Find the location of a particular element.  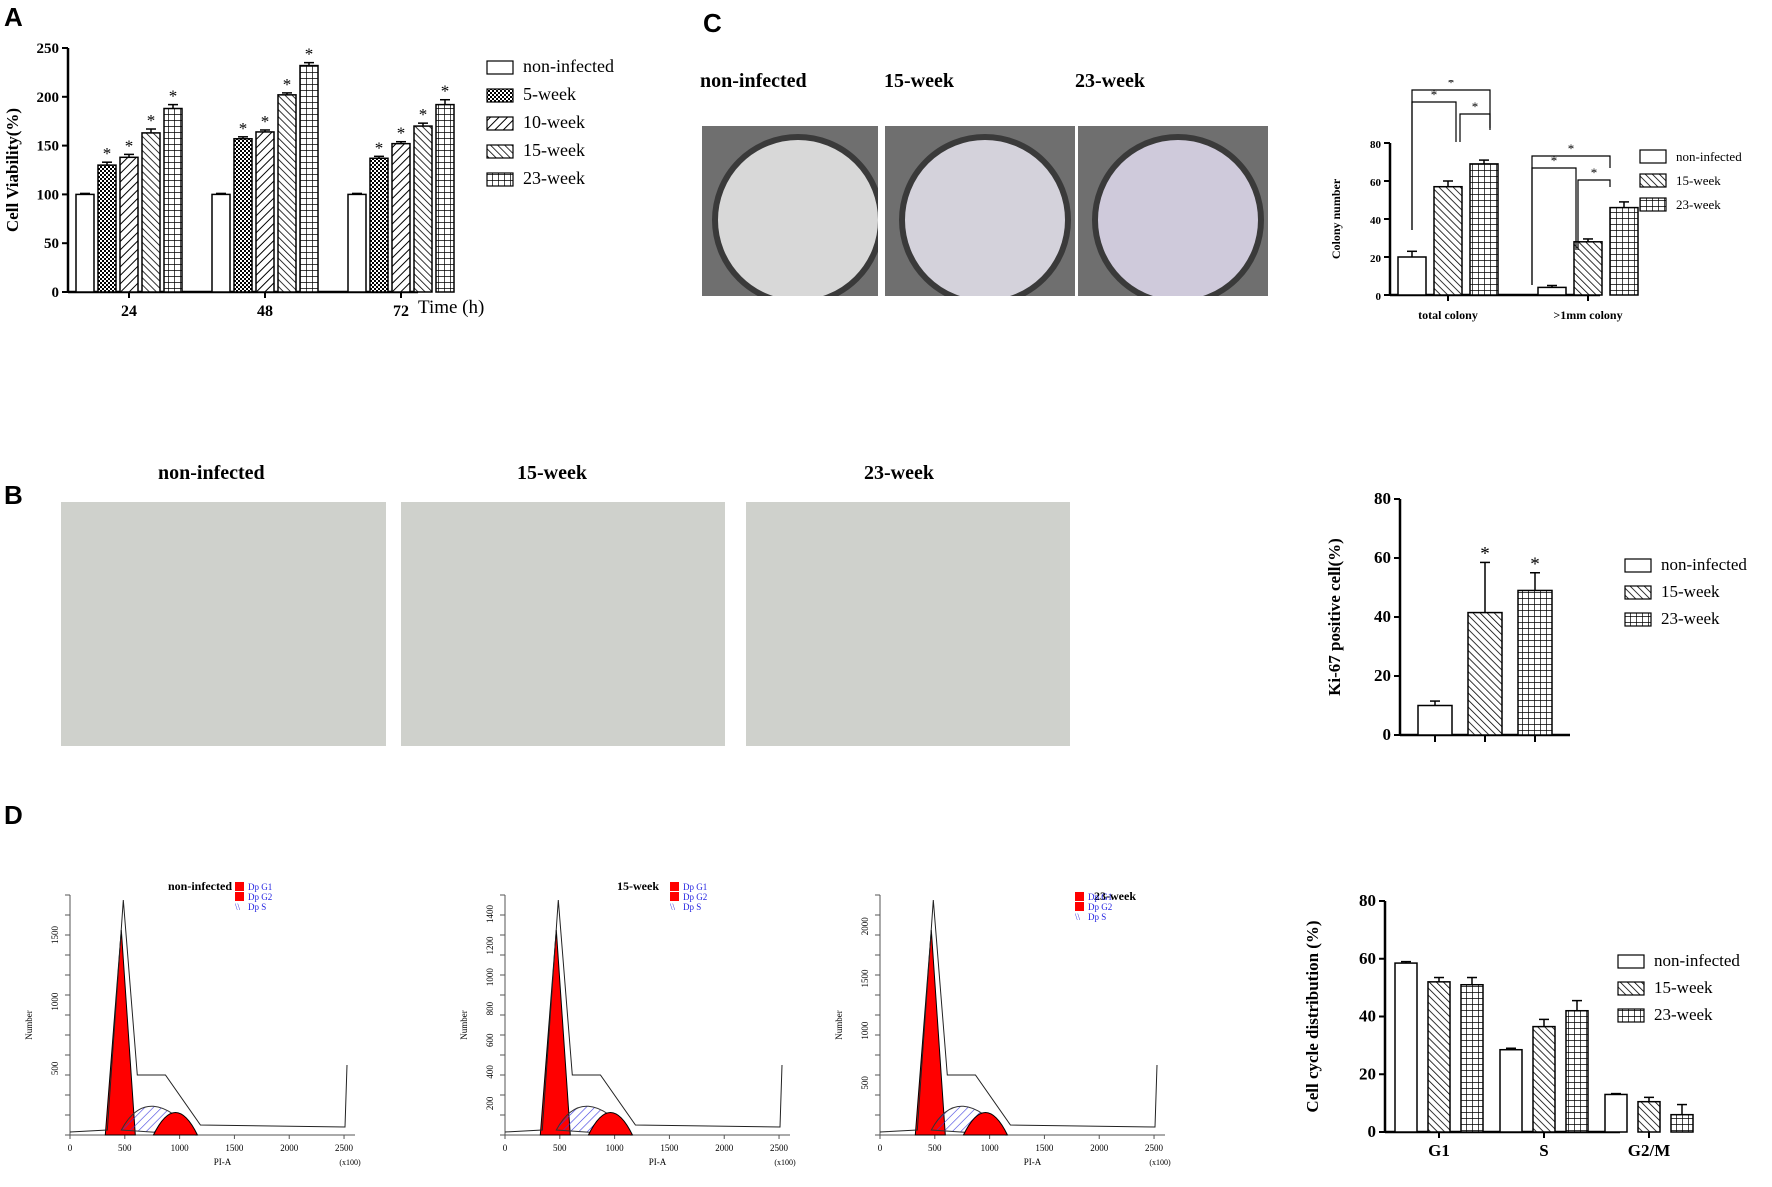

svg-text: 48 is located at coordinates (265, 311).